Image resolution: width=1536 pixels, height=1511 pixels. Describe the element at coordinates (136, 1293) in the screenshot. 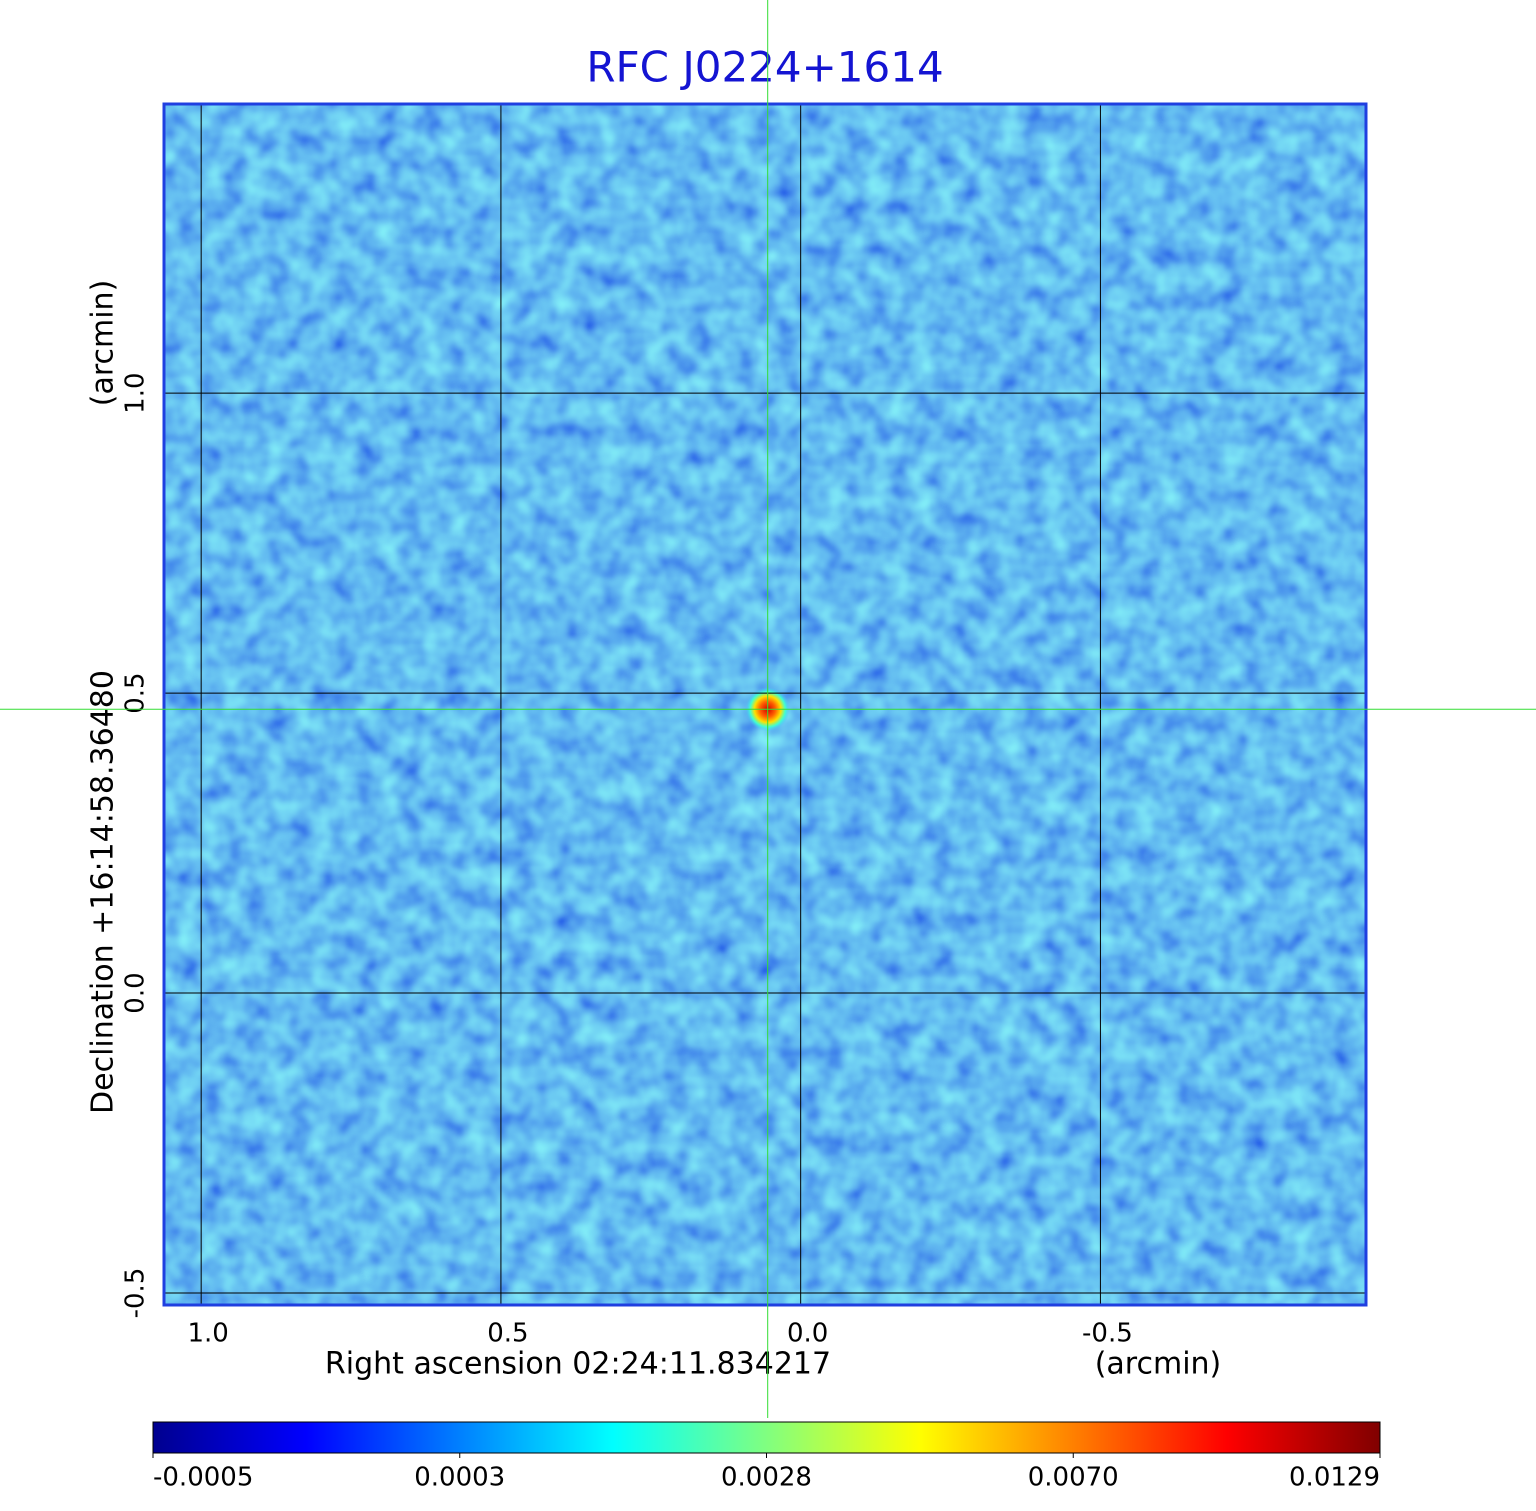

I see `y-tick-label: -0.5` at that location.